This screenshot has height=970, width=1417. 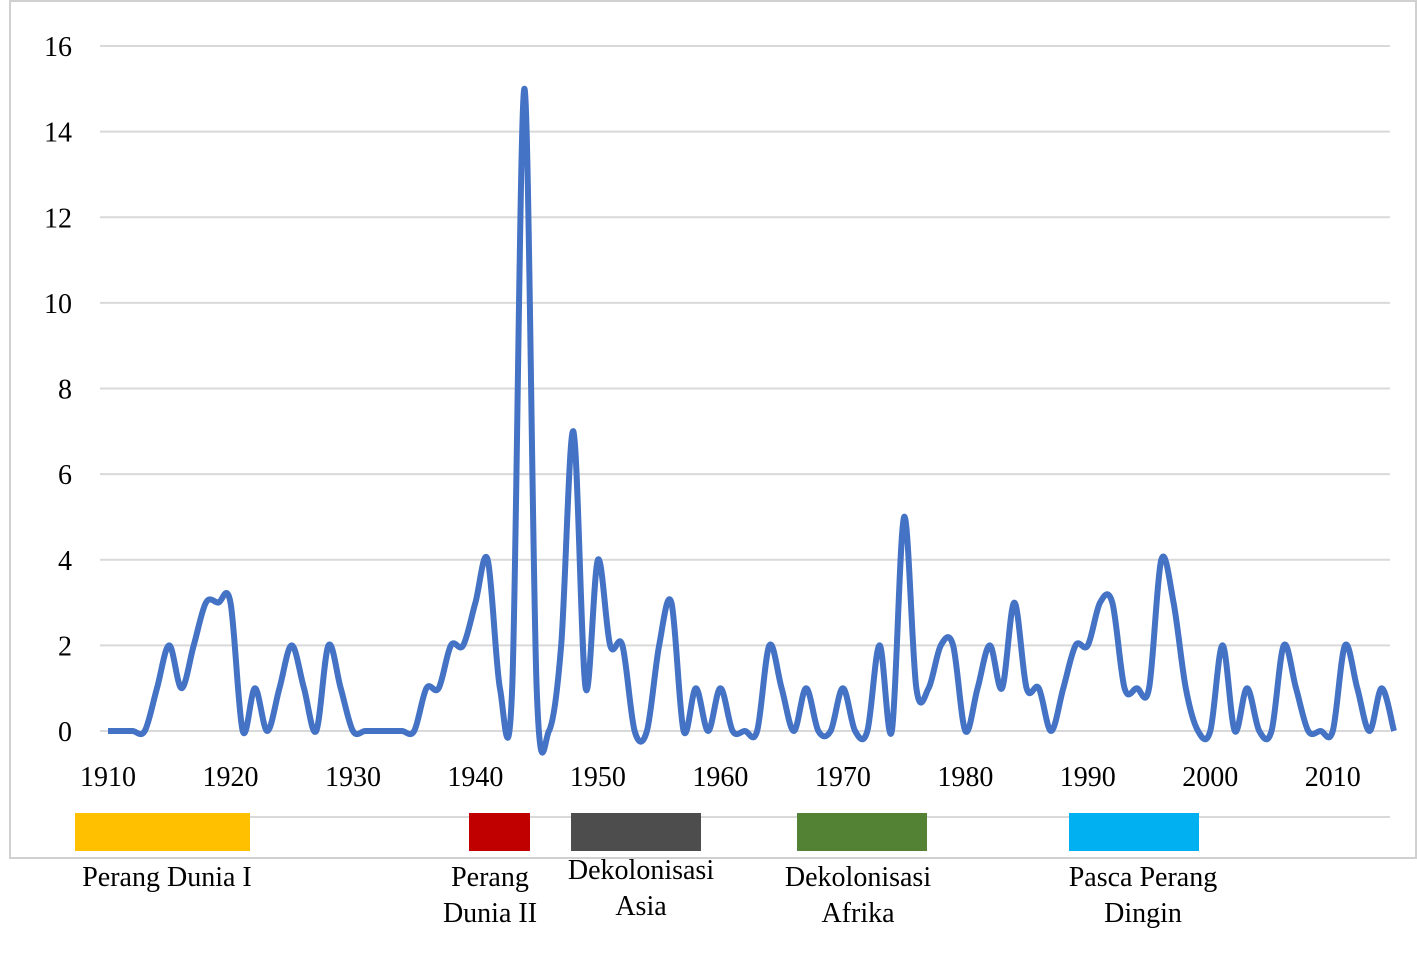 What do you see at coordinates (641, 888) in the screenshot?
I see `period-label: Dekolonisasi Asia` at bounding box center [641, 888].